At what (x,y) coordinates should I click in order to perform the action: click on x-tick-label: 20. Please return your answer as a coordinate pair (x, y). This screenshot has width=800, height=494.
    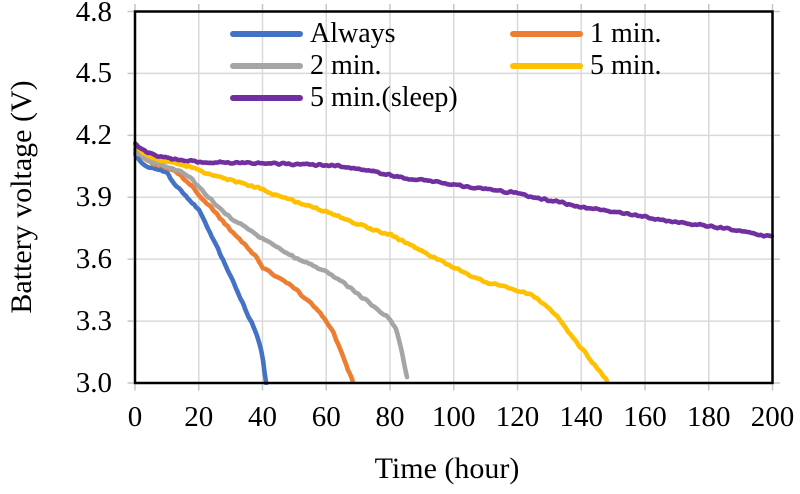
    Looking at the image, I should click on (199, 417).